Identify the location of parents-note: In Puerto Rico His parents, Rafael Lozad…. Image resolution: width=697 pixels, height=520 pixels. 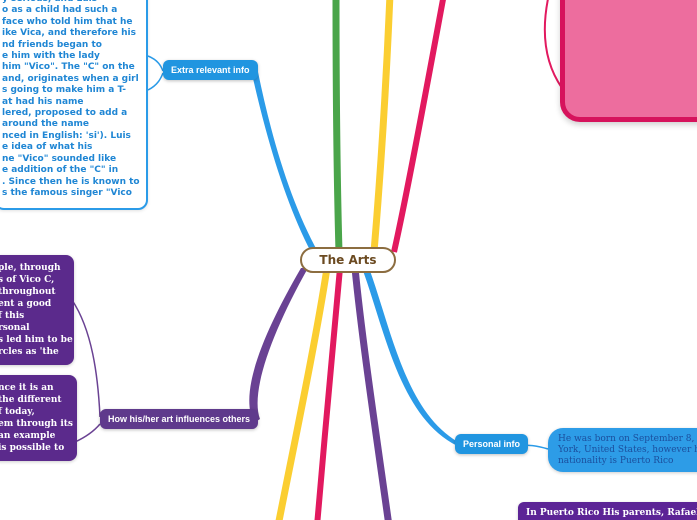
(607, 511).